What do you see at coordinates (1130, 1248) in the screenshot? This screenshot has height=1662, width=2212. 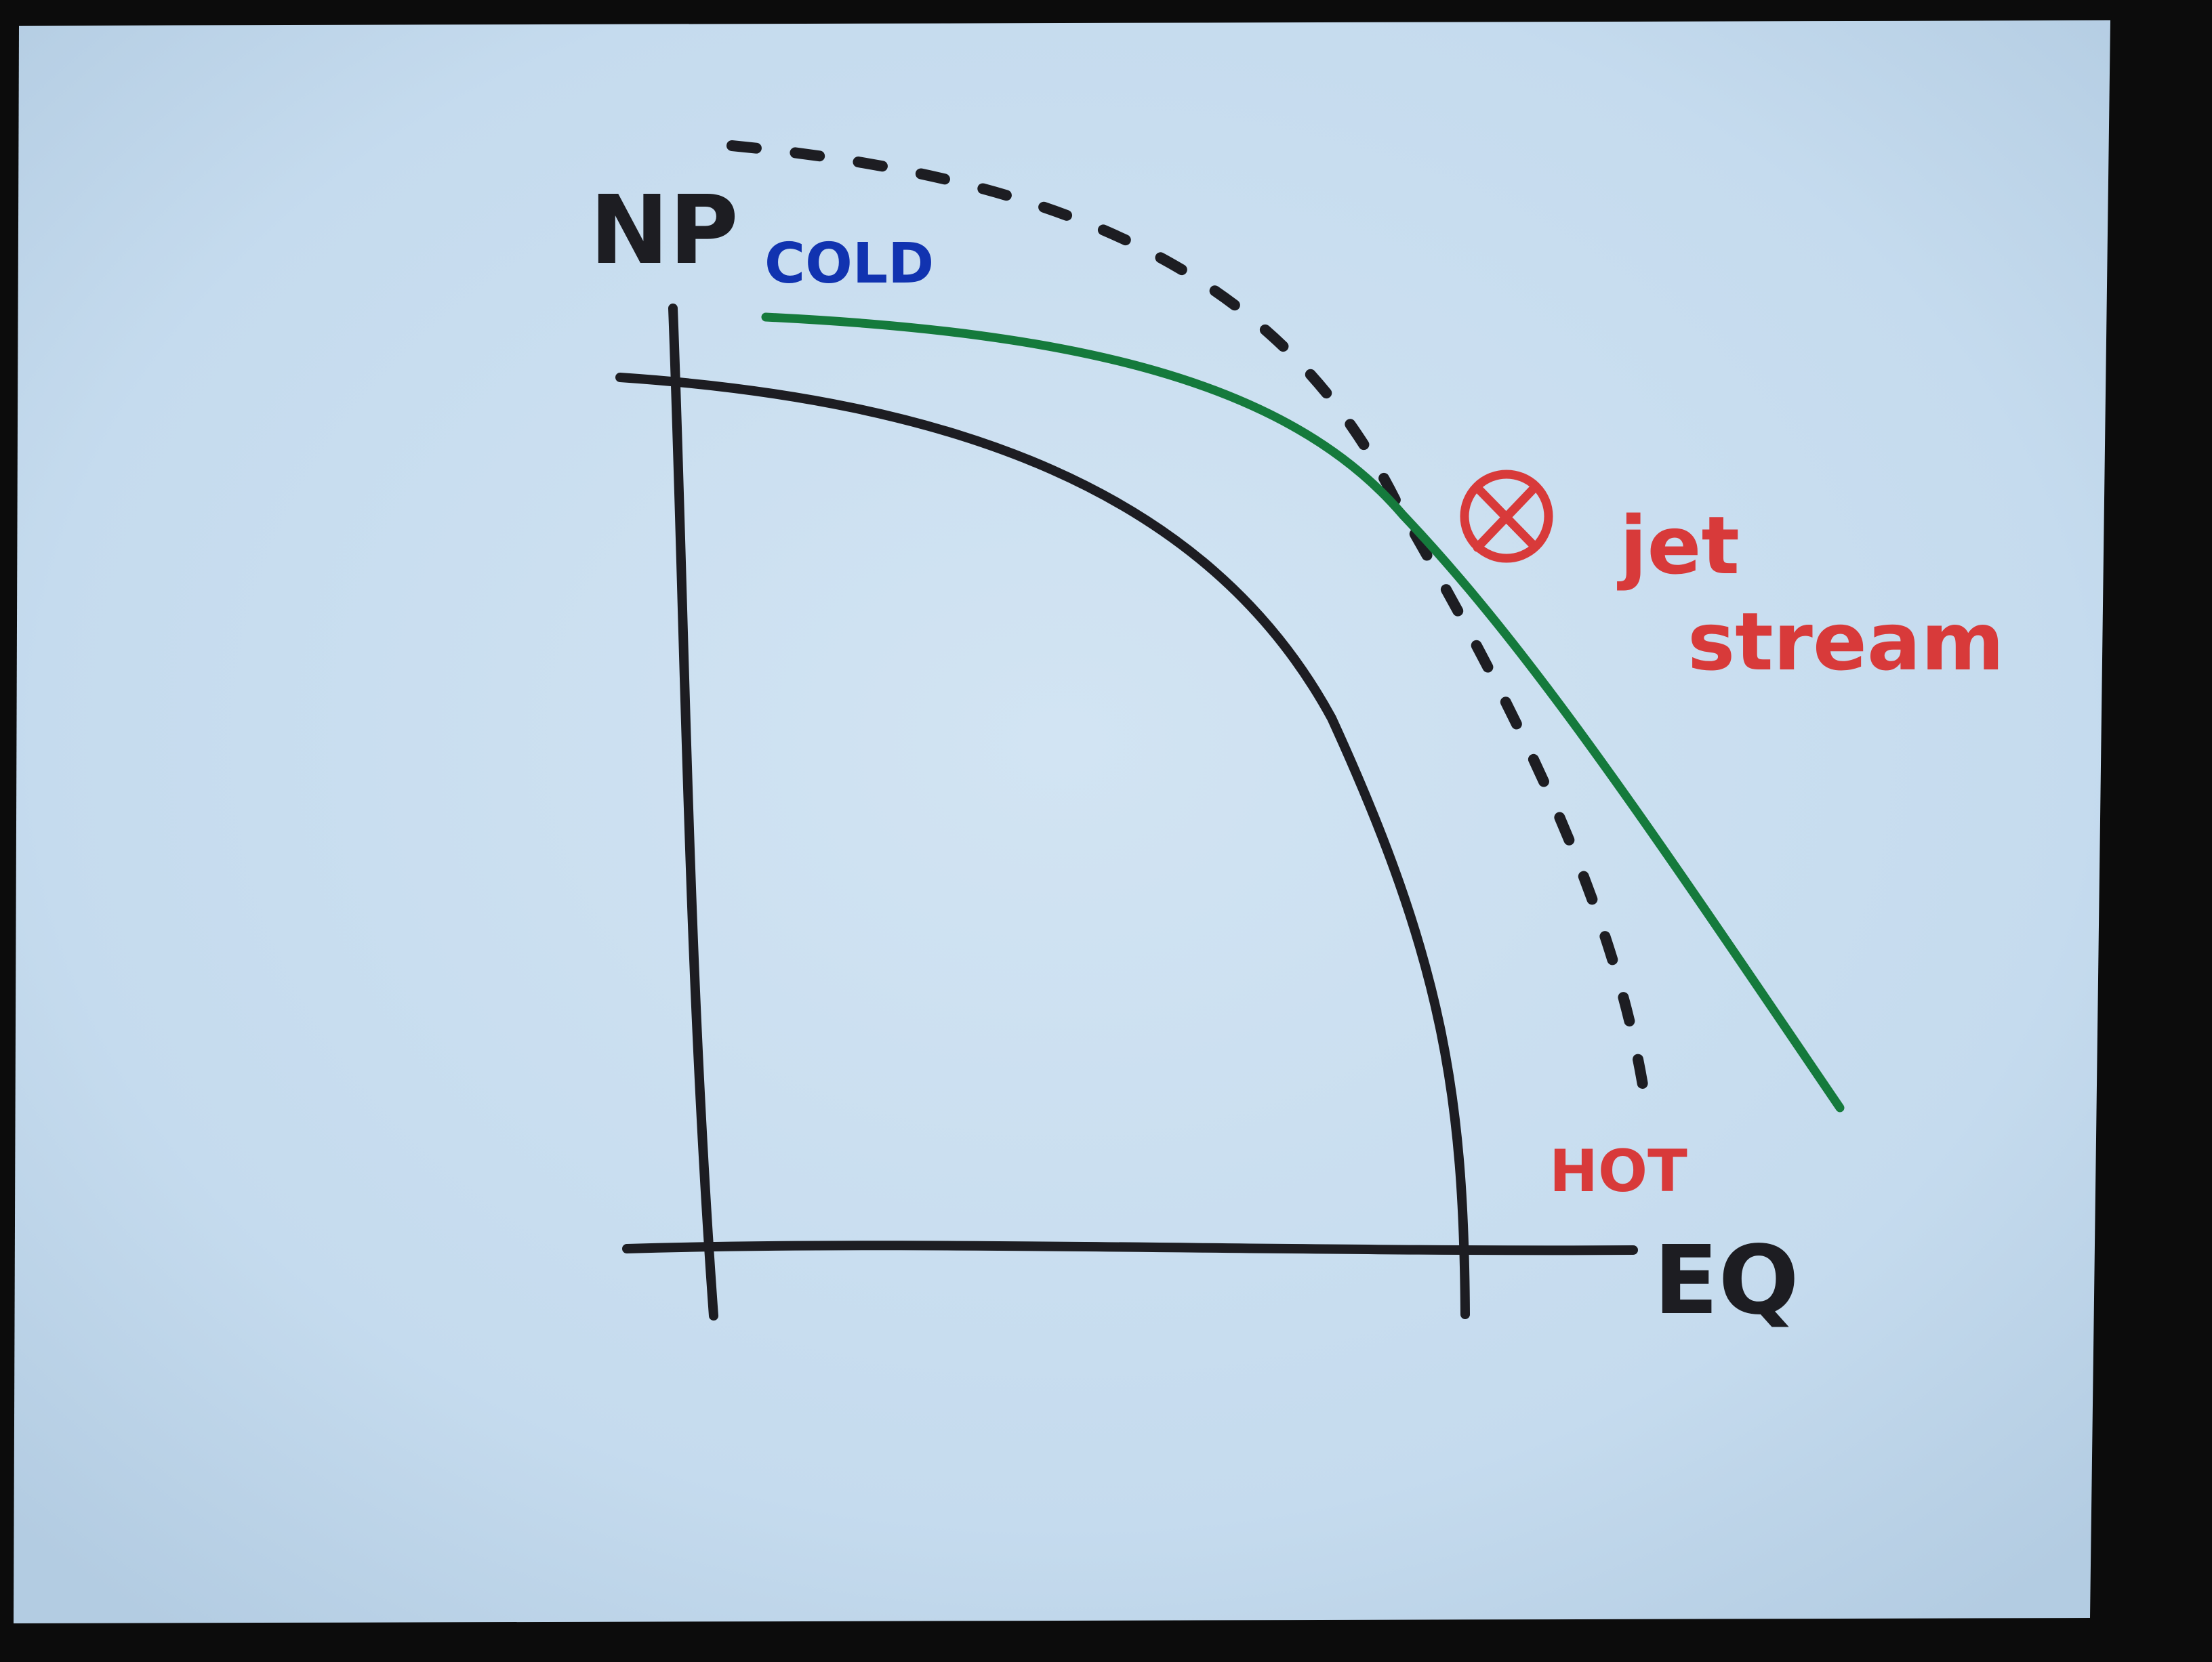 I see `horizontal-axis` at bounding box center [1130, 1248].